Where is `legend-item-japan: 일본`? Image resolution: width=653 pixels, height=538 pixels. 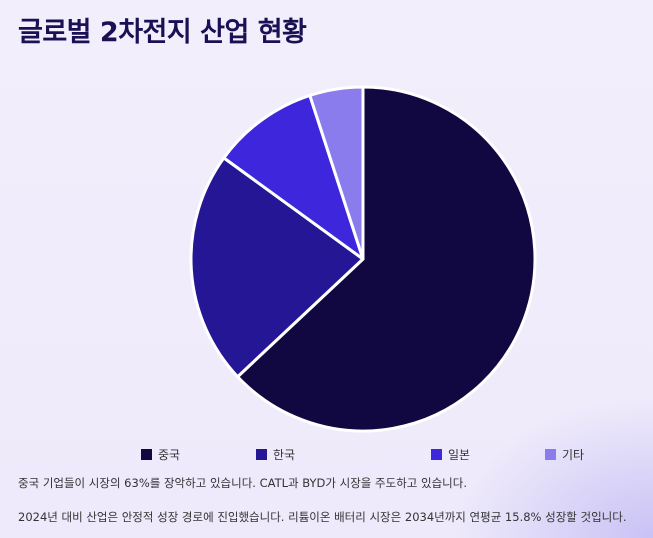 legend-item-japan: 일본 is located at coordinates (450, 454).